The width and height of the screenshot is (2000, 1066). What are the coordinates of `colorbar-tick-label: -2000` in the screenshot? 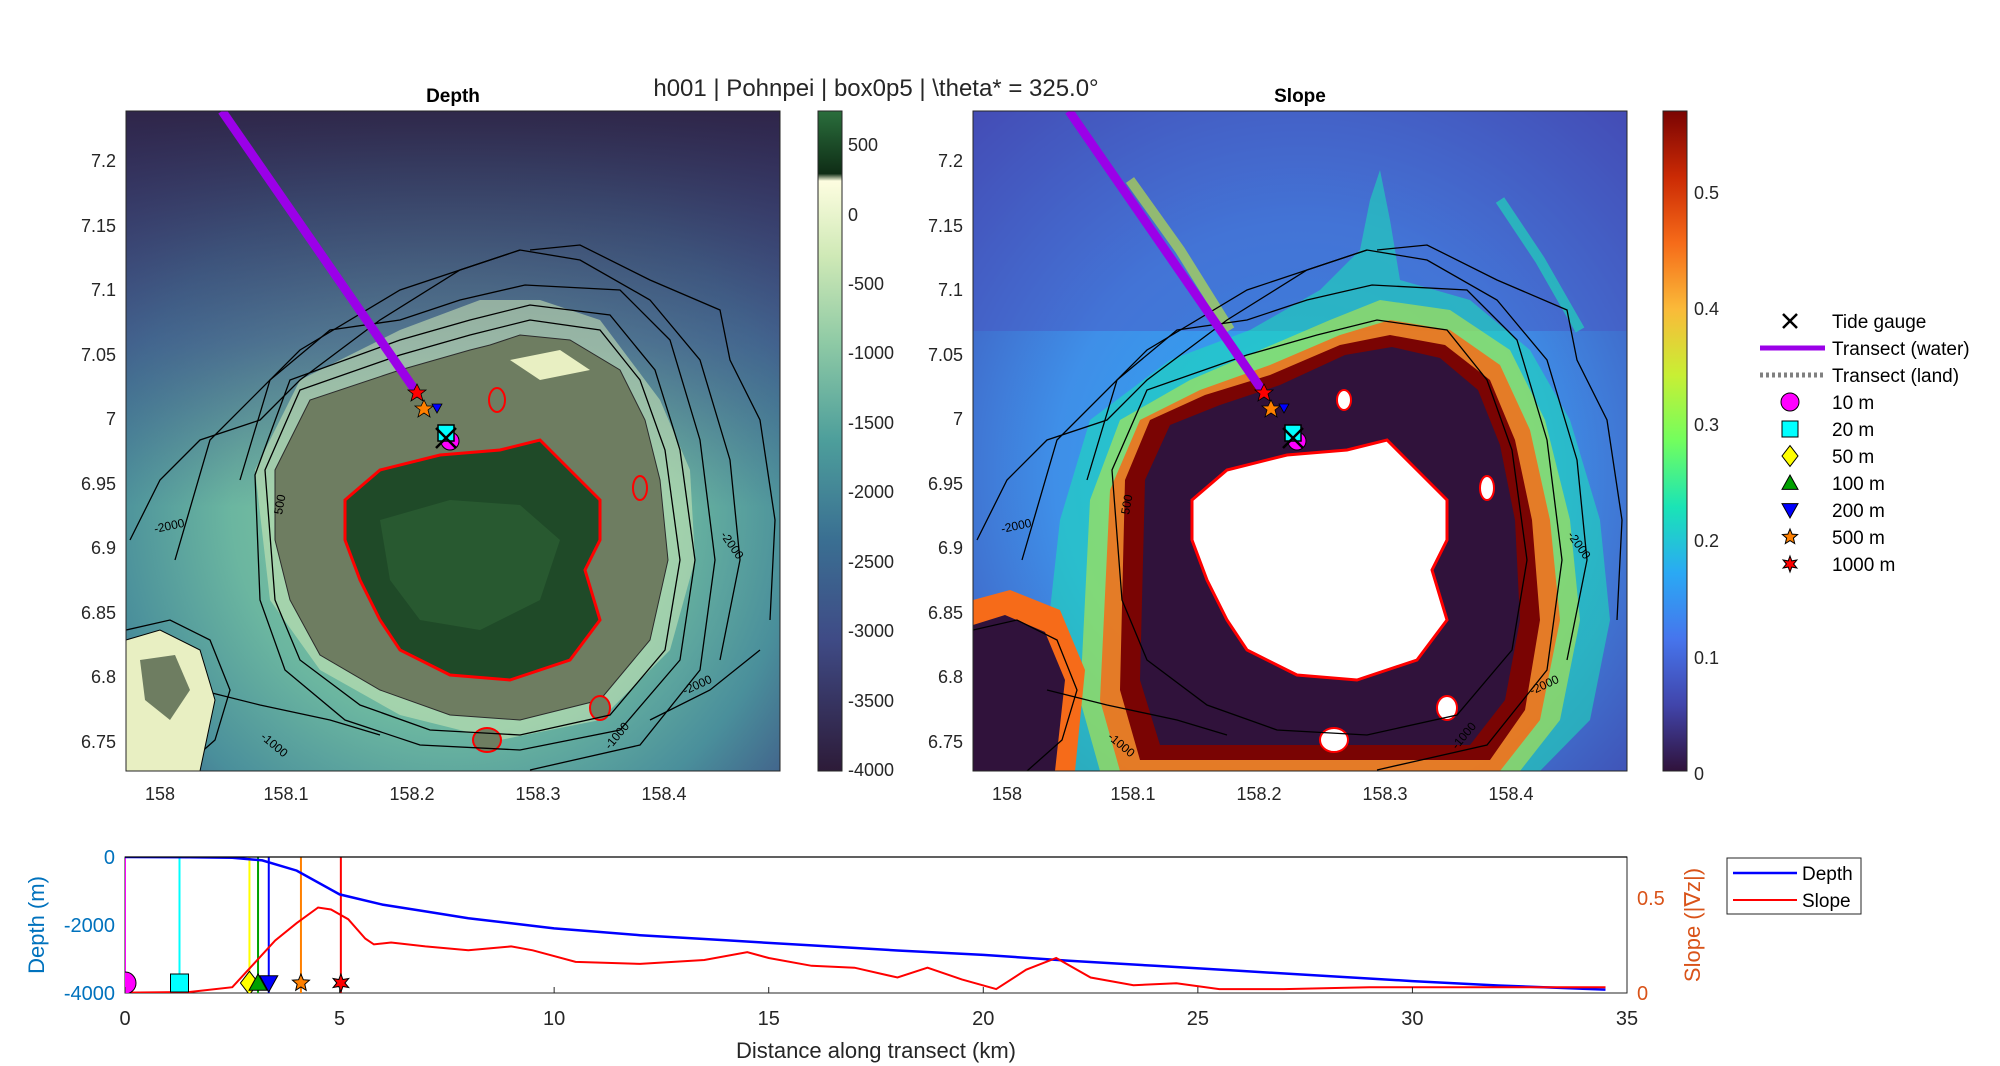 It's located at (871, 492).